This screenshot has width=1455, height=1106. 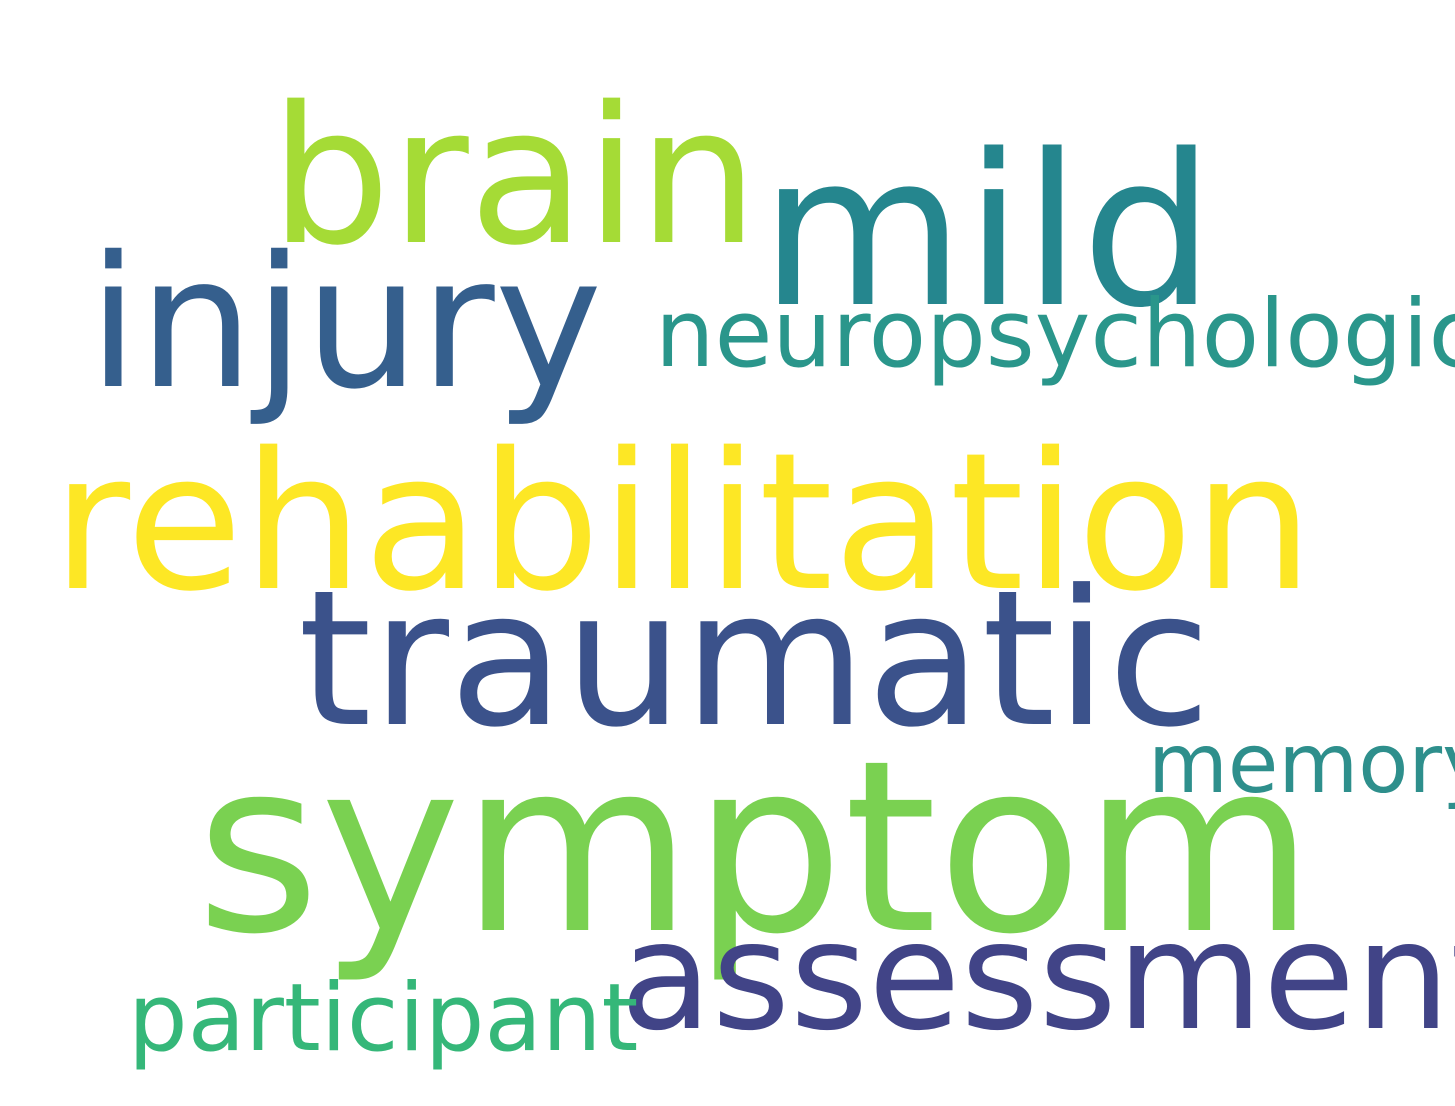 What do you see at coordinates (383, 1018) in the screenshot?
I see `word-participant: participant` at bounding box center [383, 1018].